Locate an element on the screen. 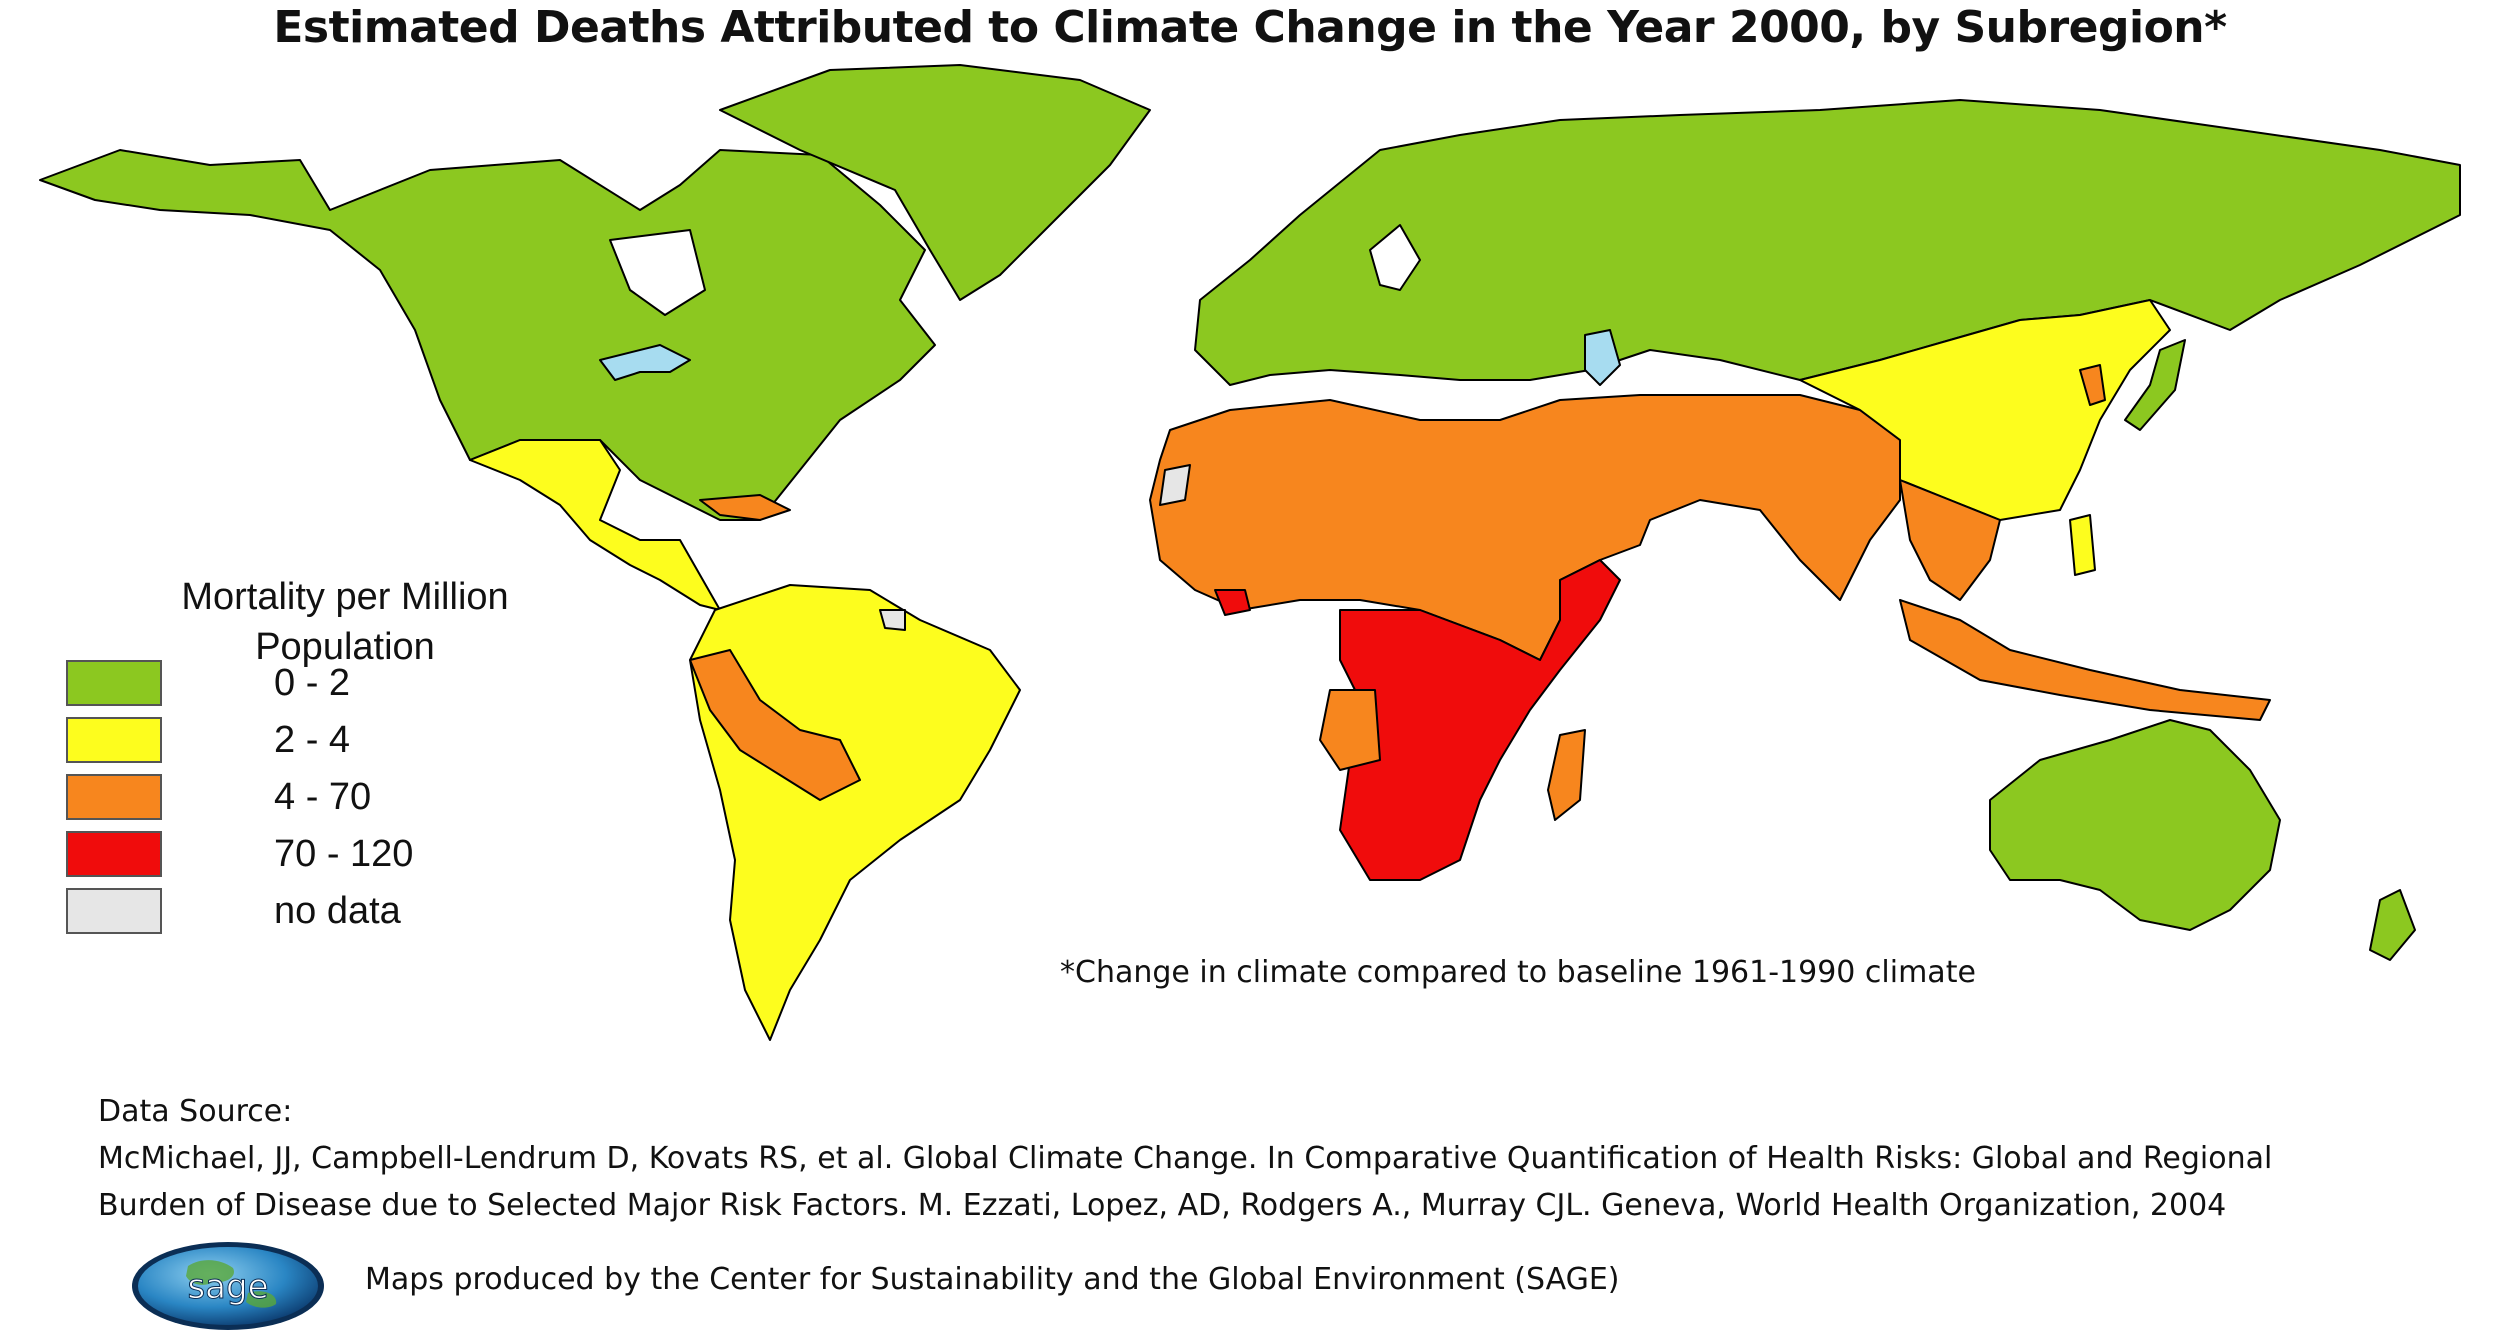 Image resolution: width=2500 pixels, height=1339 pixels. region-hudson-bay is located at coordinates (657, 272).